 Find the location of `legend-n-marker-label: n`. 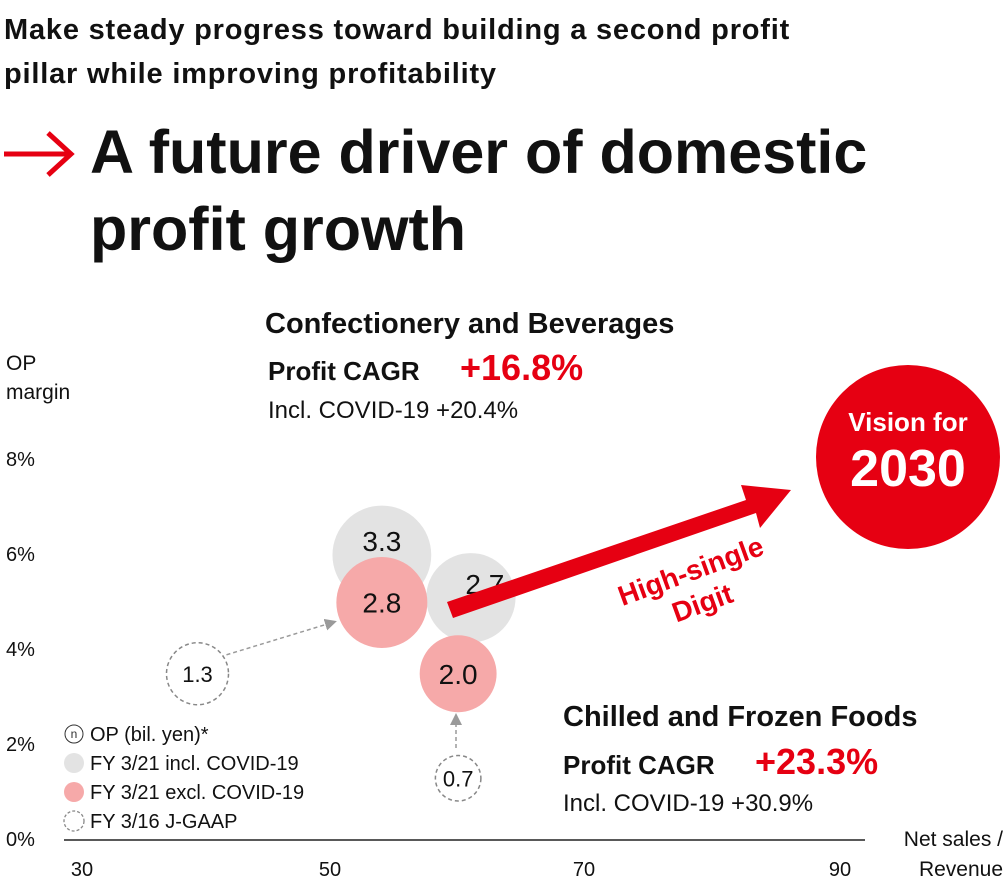

legend-n-marker-label: n is located at coordinates (74, 734).